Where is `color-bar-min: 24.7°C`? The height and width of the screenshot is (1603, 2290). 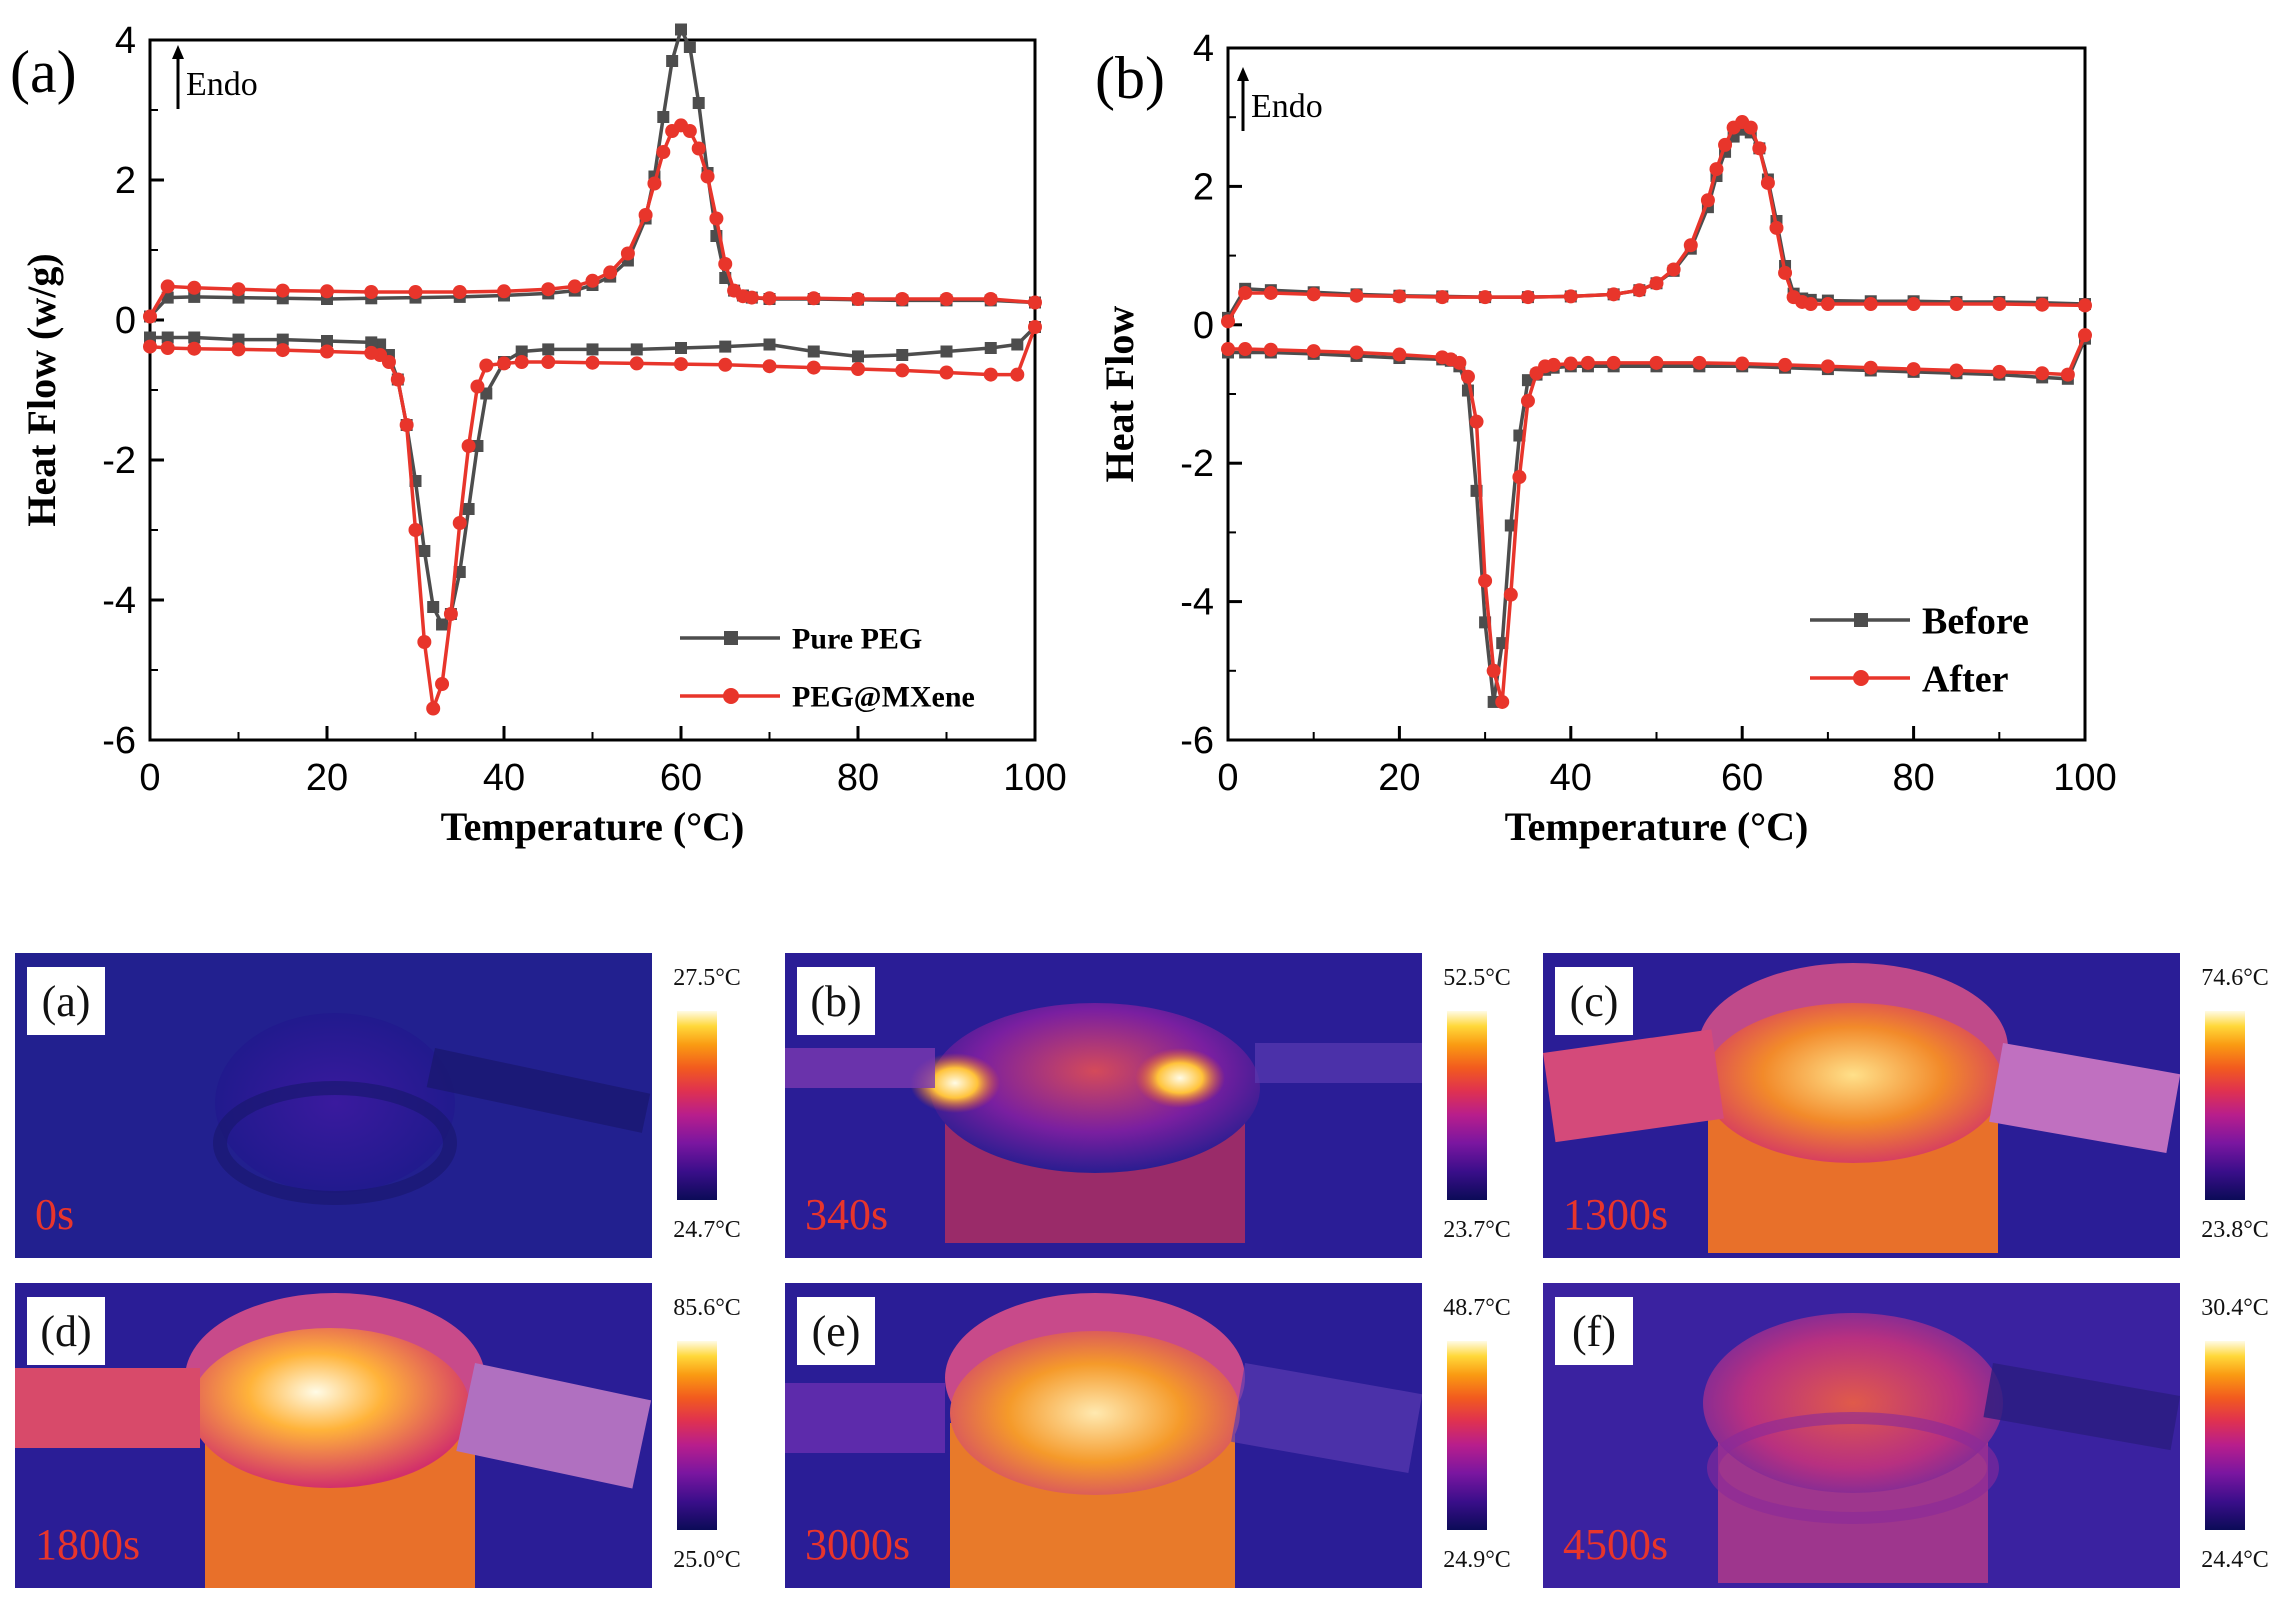
color-bar-min: 24.7°C is located at coordinates (707, 1230).